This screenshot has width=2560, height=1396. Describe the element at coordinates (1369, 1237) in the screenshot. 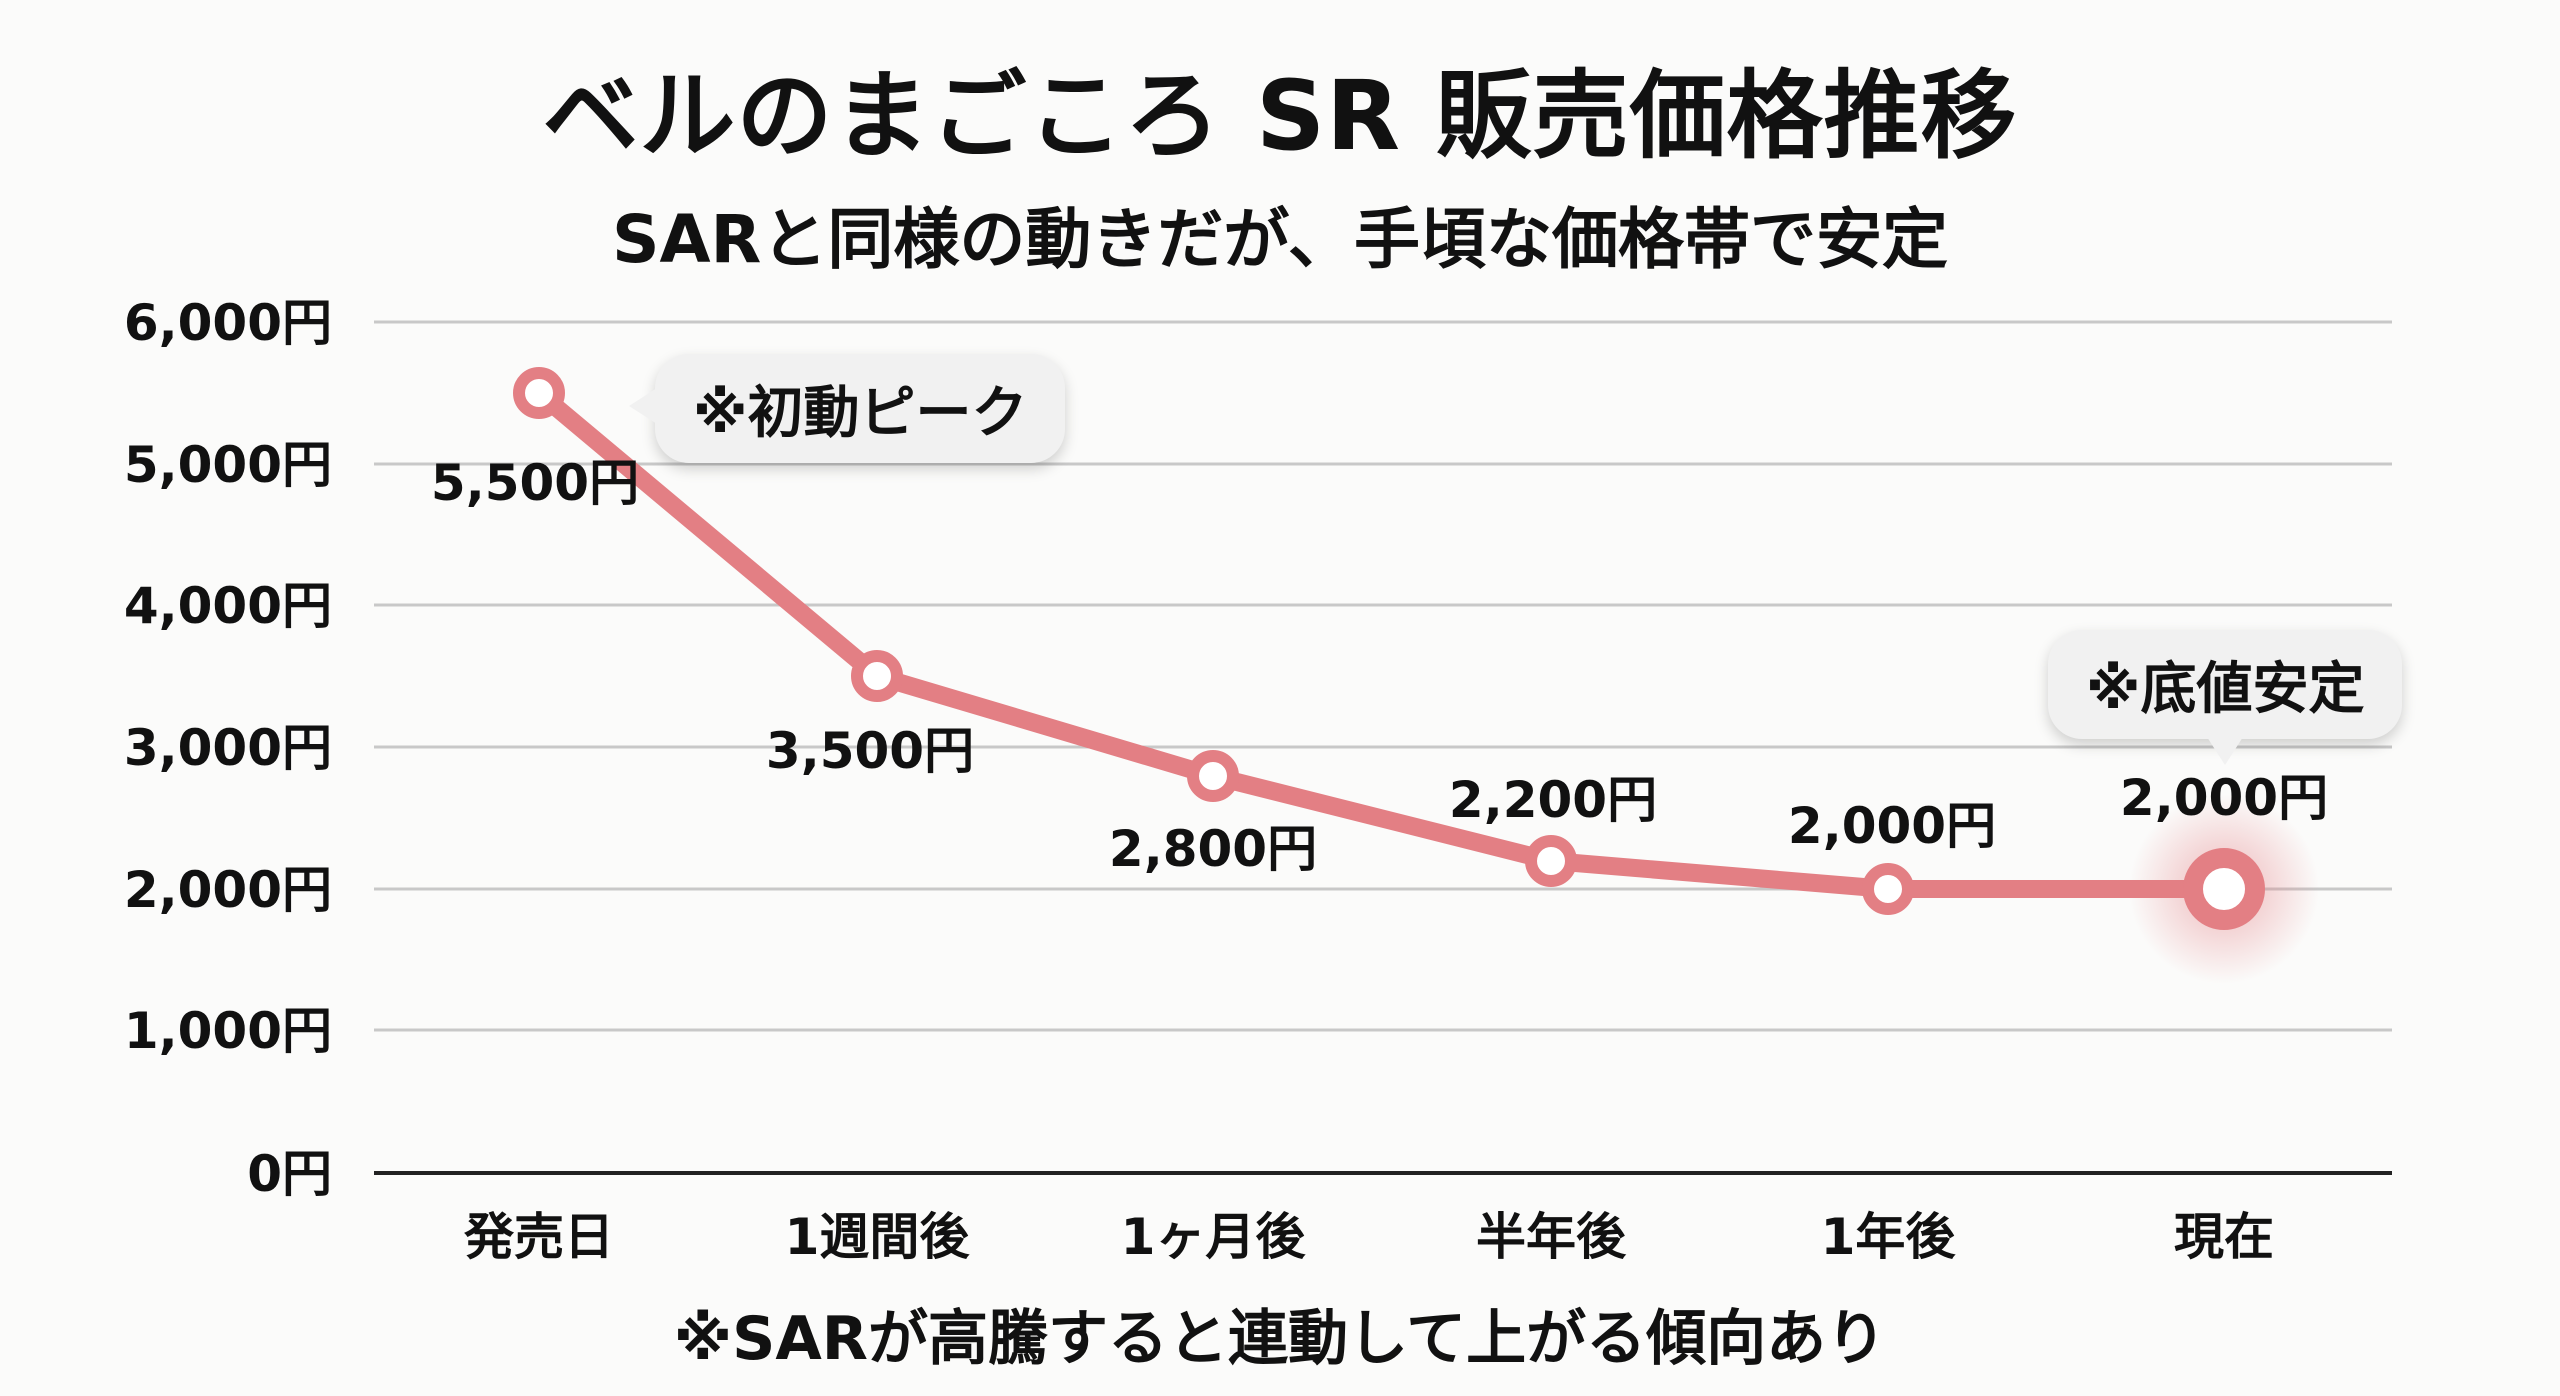

I see `x-axis: 発売日 1週間後 1ヶ月後 半年後 1年後 現在` at that location.